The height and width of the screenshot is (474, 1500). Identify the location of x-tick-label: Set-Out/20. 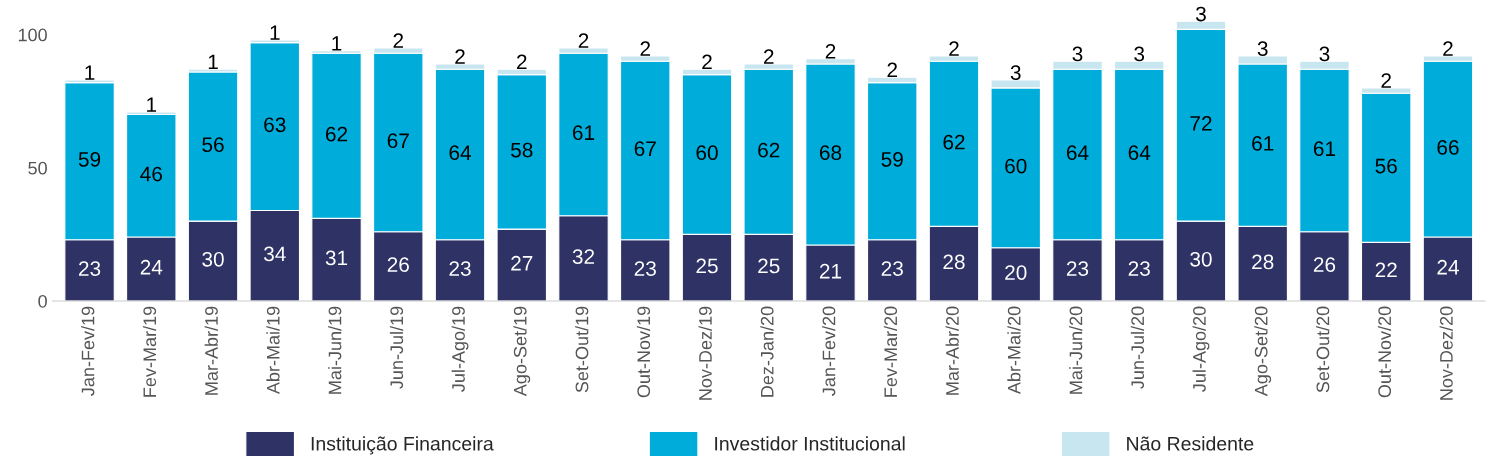
(1323, 349).